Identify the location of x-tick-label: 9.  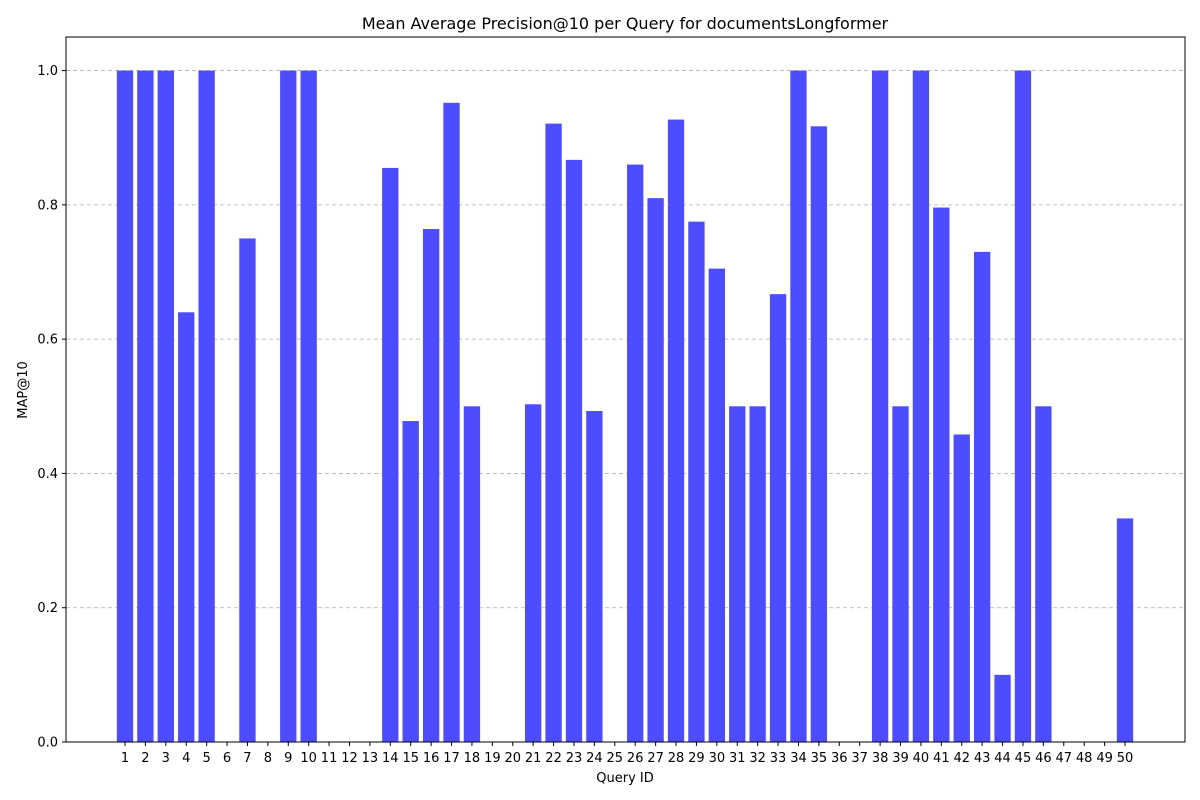
(288, 758).